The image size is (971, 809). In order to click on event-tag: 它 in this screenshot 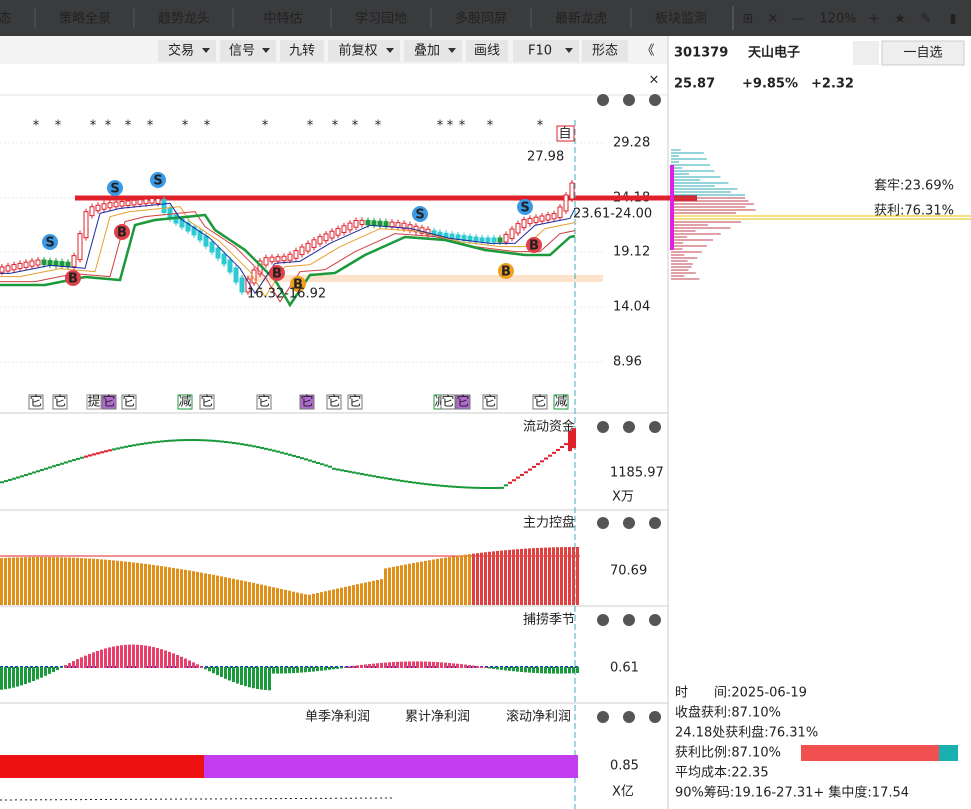, I will do `click(128, 402)`.